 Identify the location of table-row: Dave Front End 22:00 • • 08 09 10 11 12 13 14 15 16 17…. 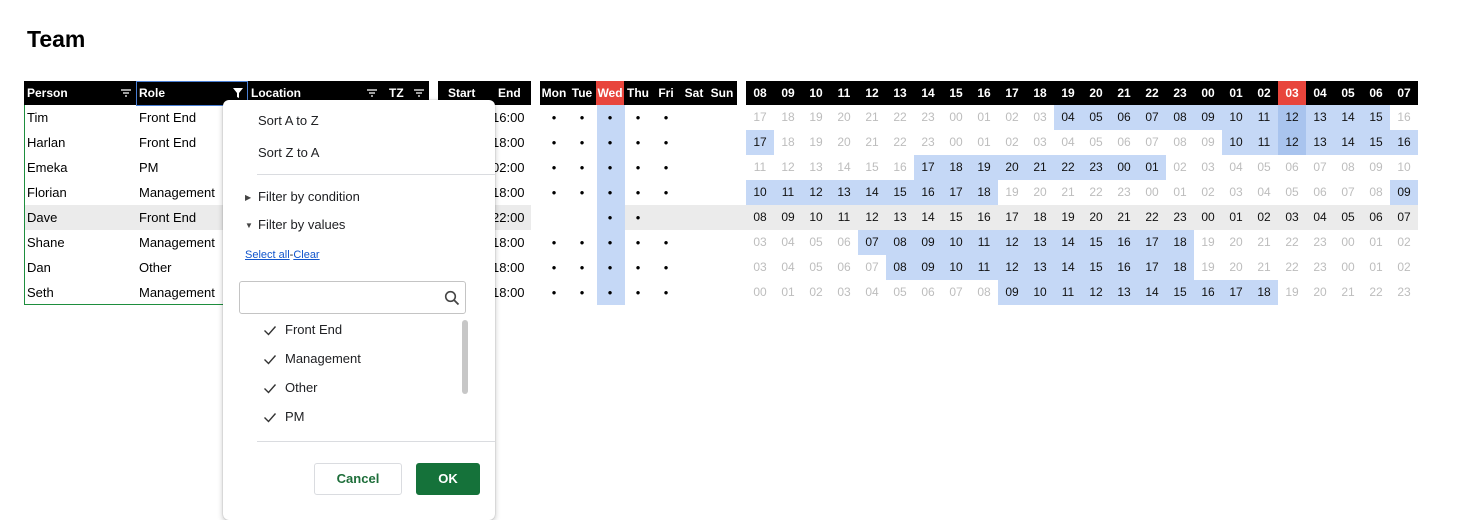
(710, 217).